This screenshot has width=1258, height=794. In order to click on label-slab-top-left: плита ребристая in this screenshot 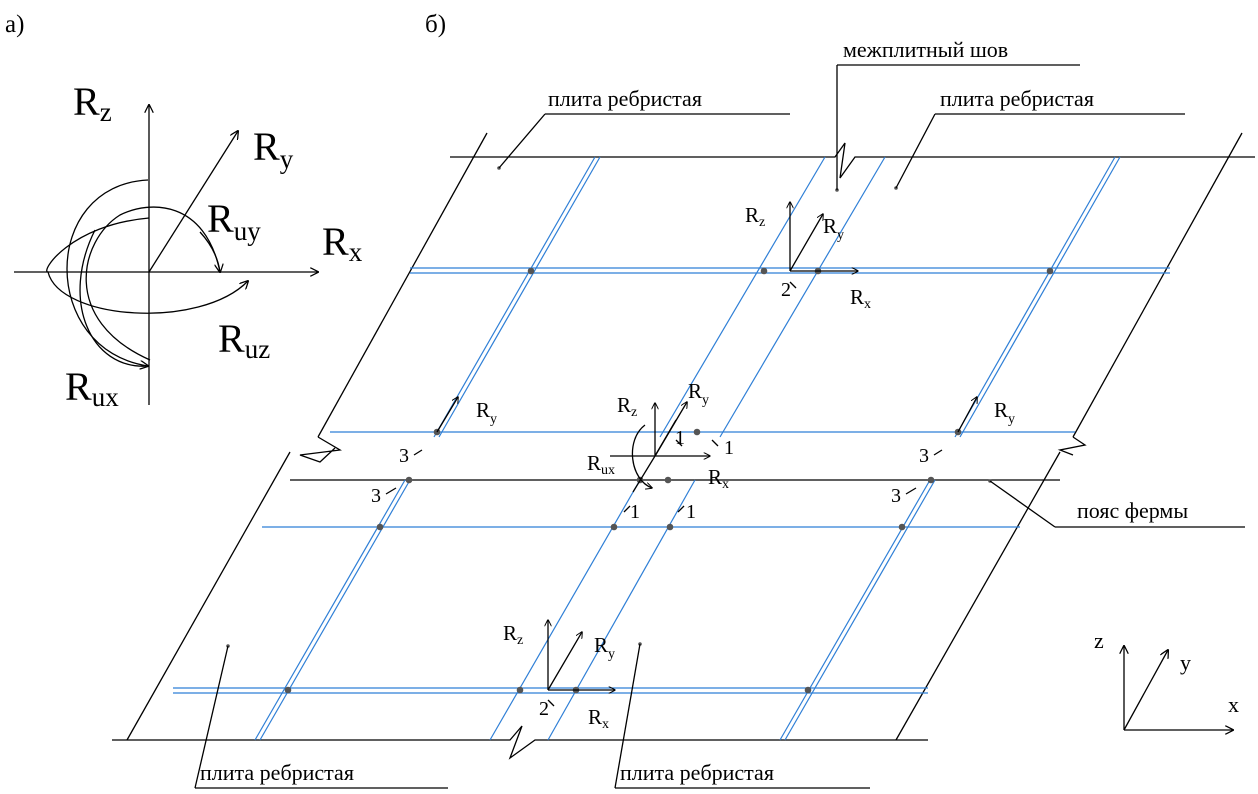, I will do `click(625, 98)`.